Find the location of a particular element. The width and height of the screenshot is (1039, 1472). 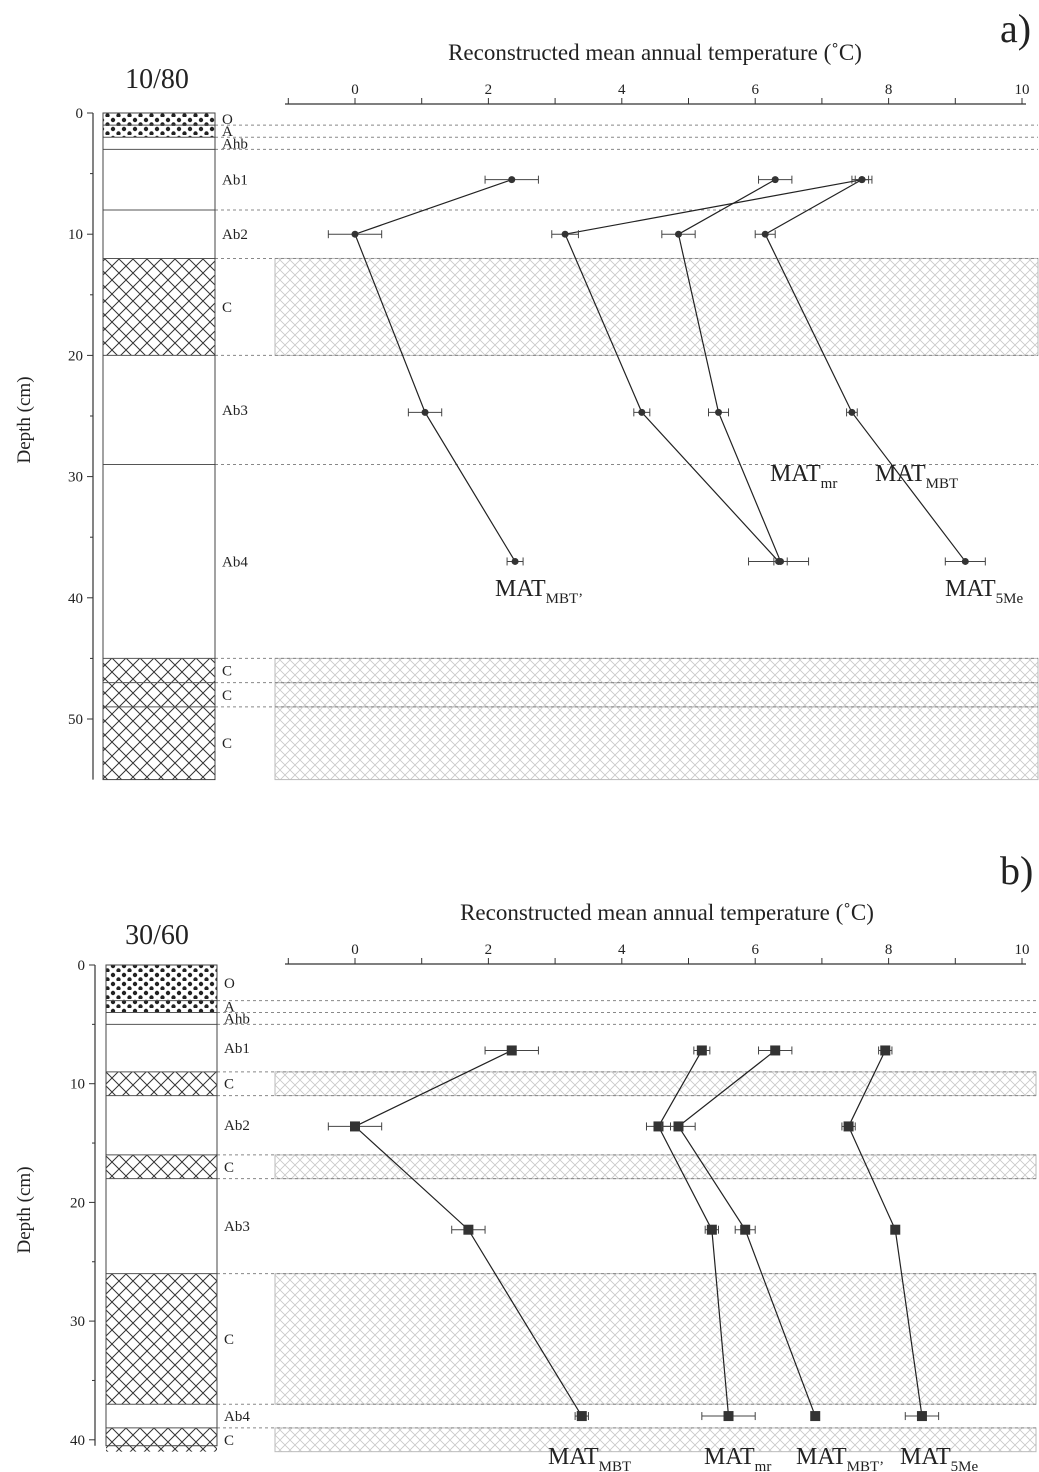

series-label-subscript: MBT’ is located at coordinates (866, 1465).